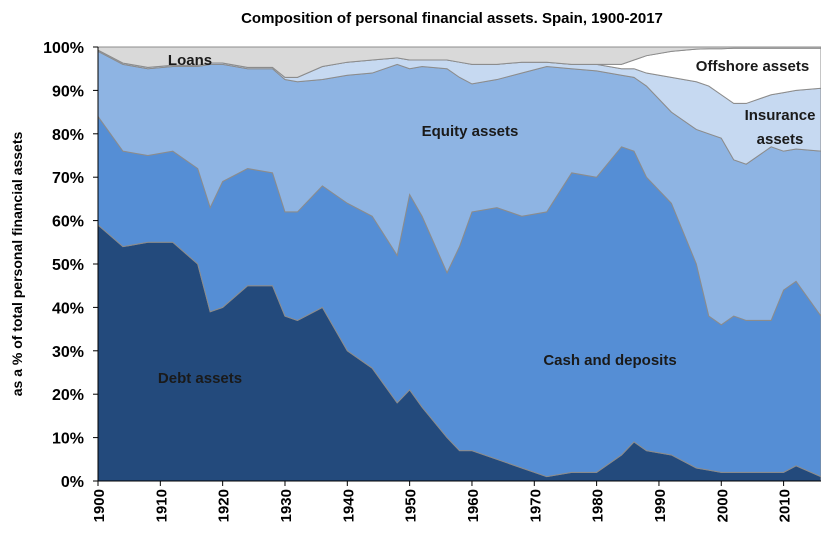  I want to click on x-tick-label: 2010, so click(785, 505).